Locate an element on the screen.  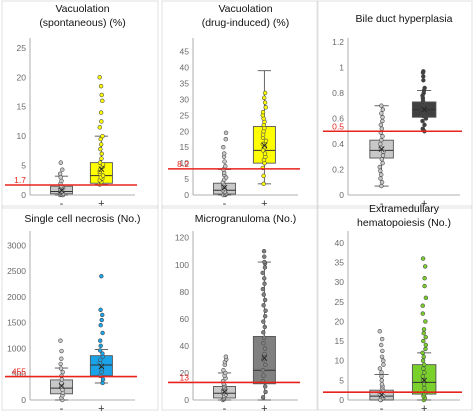
y-tick-label: 1.2 is located at coordinates (338, 42).